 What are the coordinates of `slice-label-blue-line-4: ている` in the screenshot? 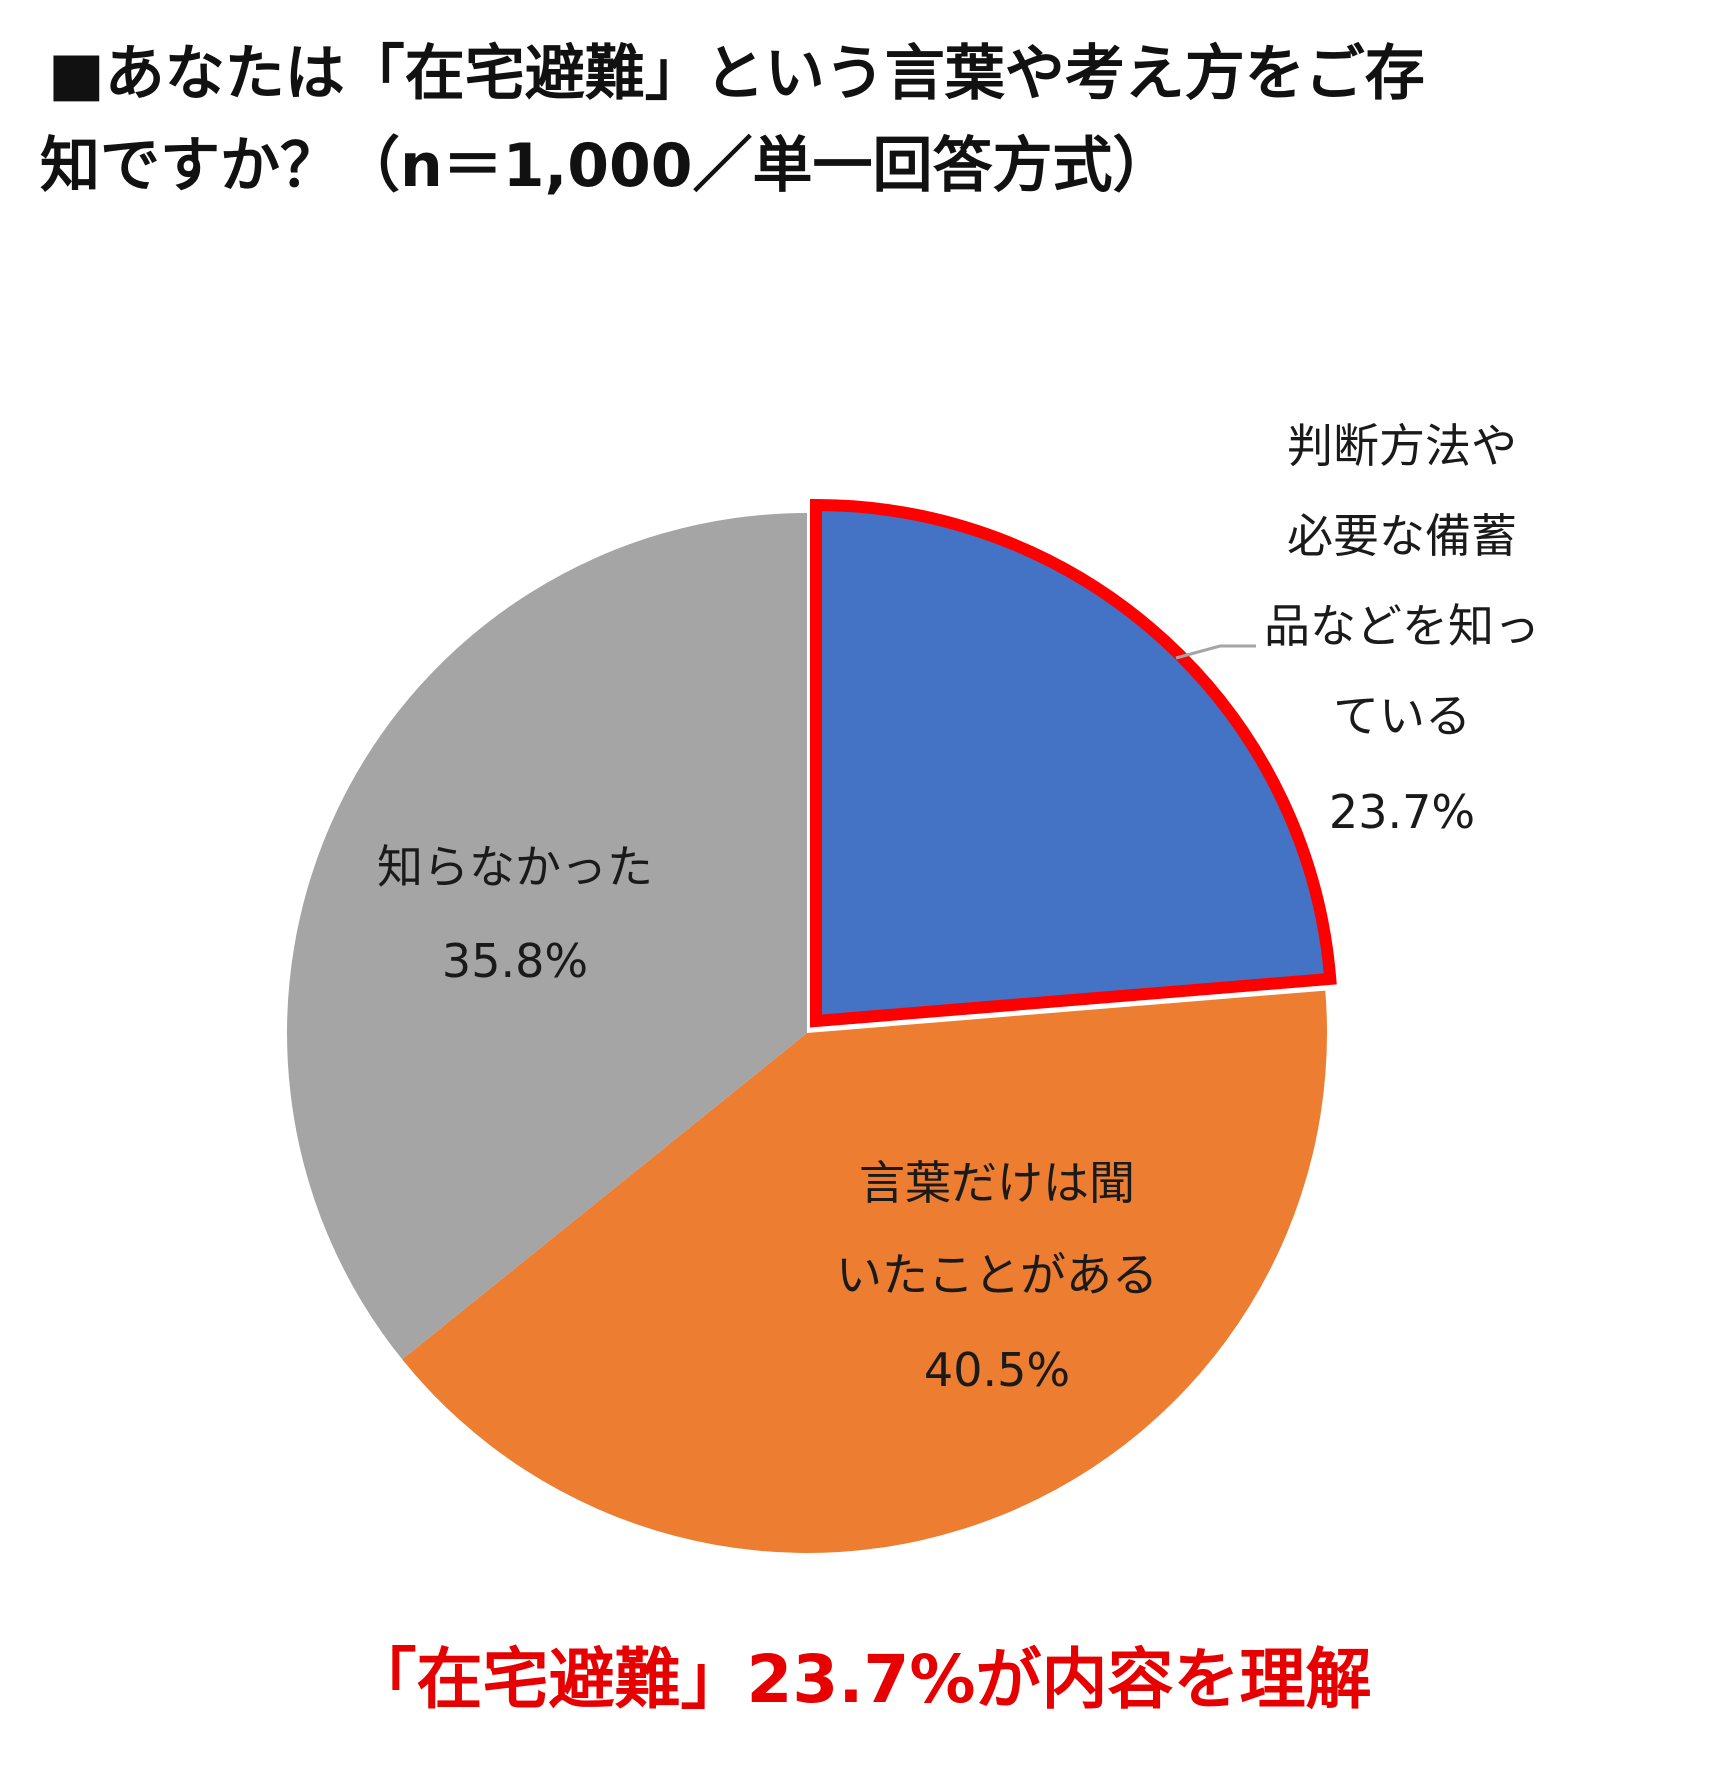 It's located at (1402, 716).